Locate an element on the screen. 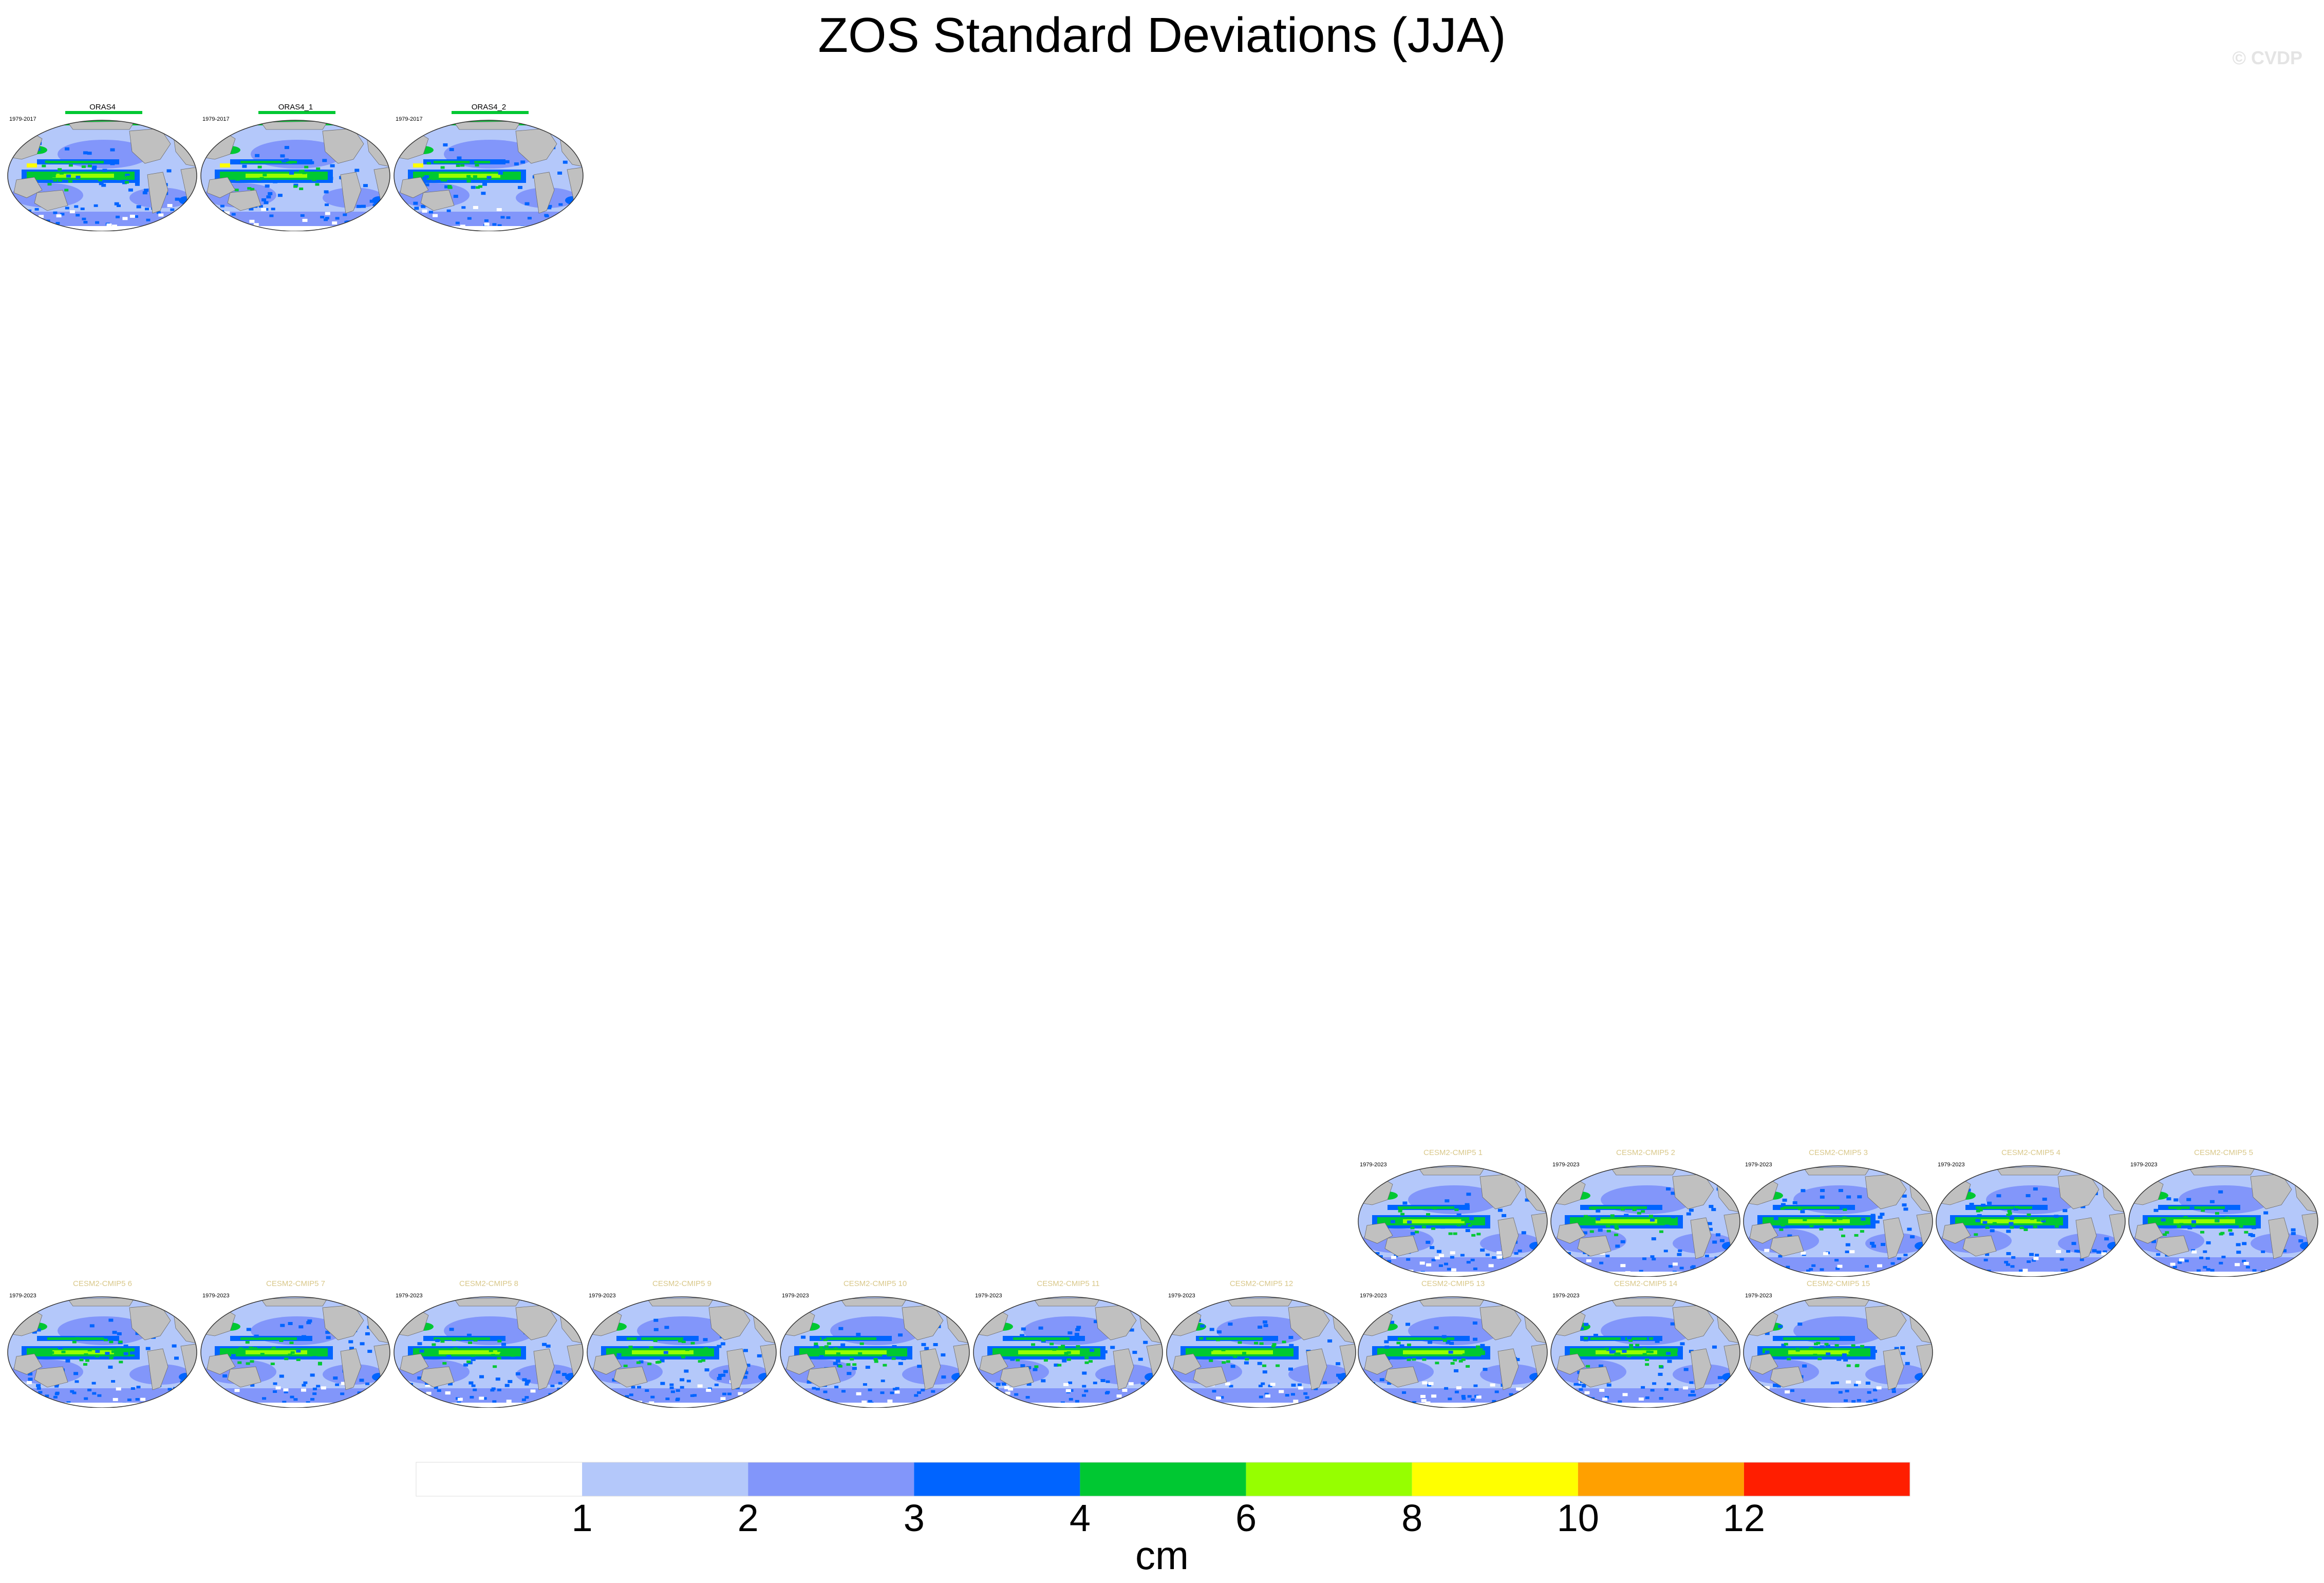 The image size is (2324, 1583). colorbar-tick-label: 6 is located at coordinates (1246, 1518).